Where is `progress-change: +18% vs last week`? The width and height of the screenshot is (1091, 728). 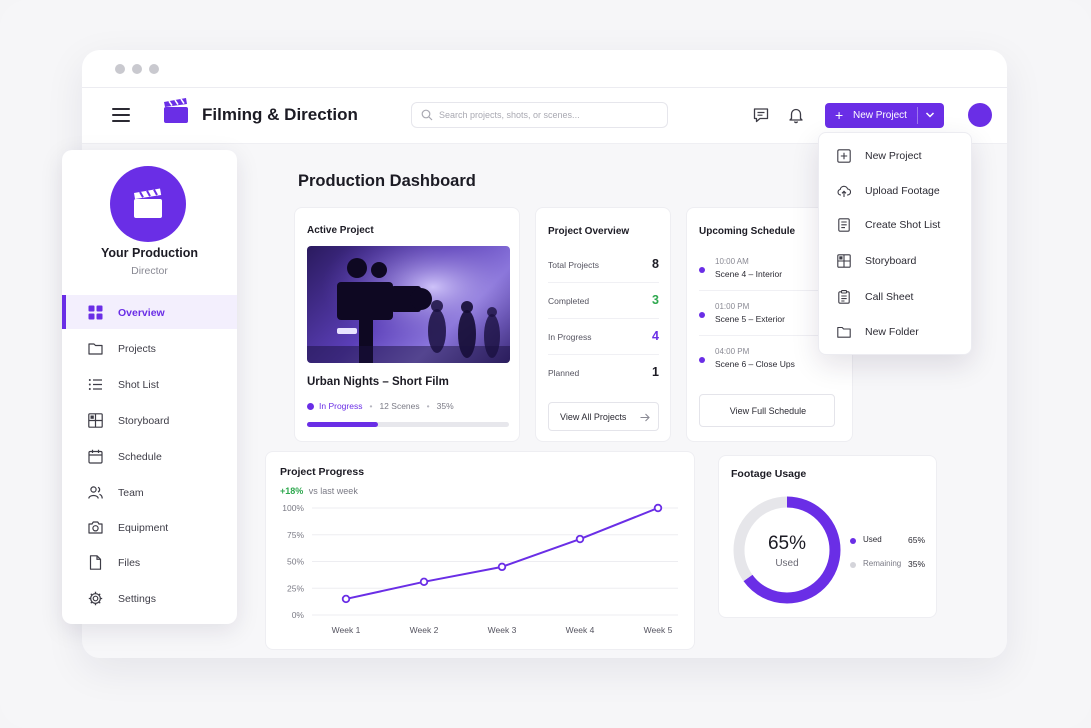 progress-change: +18% vs last week is located at coordinates (319, 491).